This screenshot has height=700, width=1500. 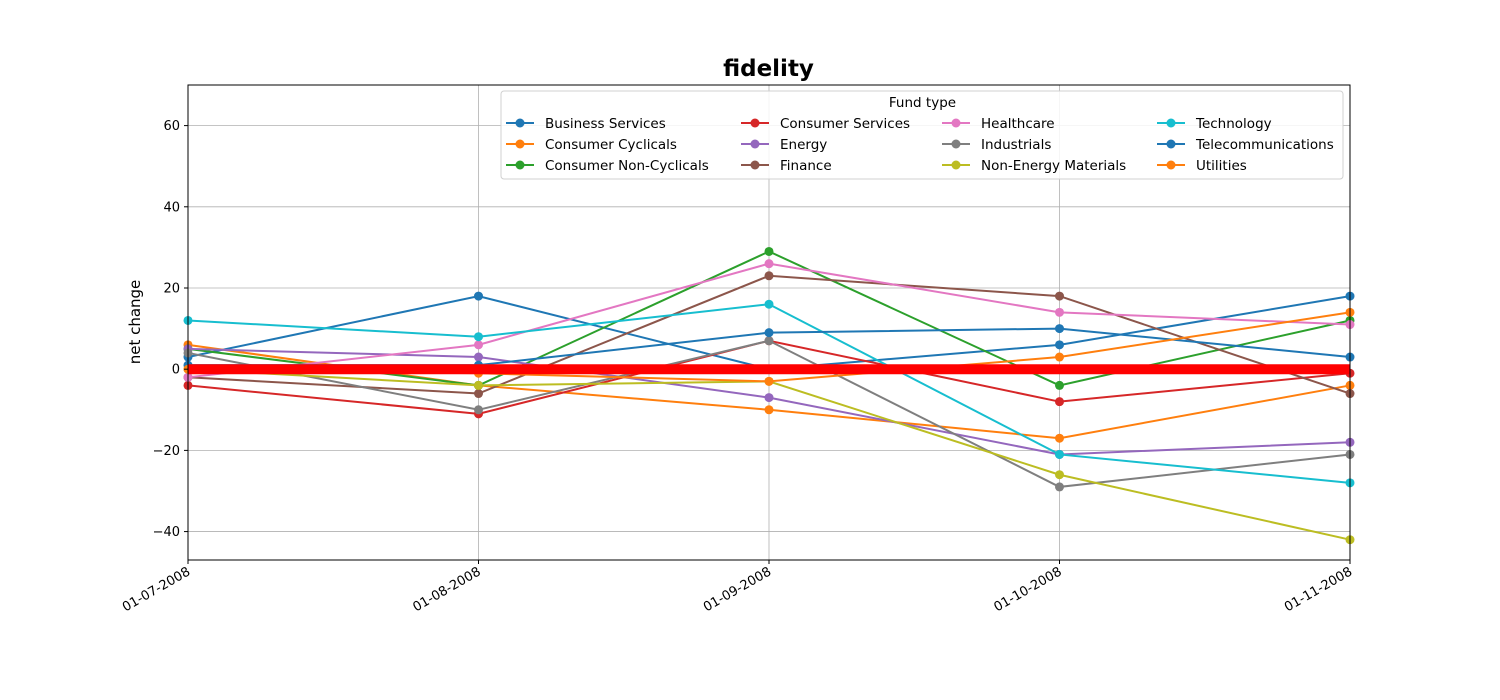 I want to click on x-tick-label: 01-10-2008, so click(x=1028, y=589).